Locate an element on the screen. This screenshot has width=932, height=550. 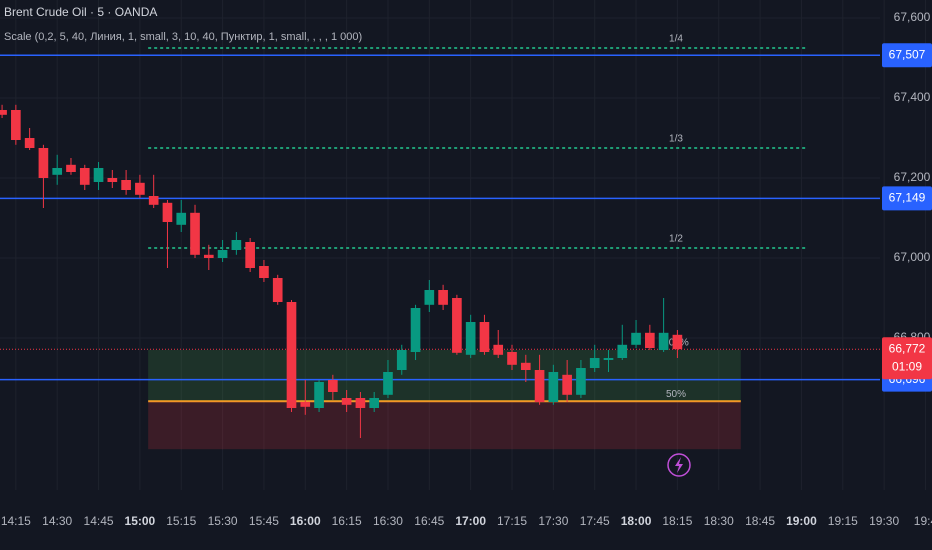
x-tick-label: 16:15 is located at coordinates (347, 521).